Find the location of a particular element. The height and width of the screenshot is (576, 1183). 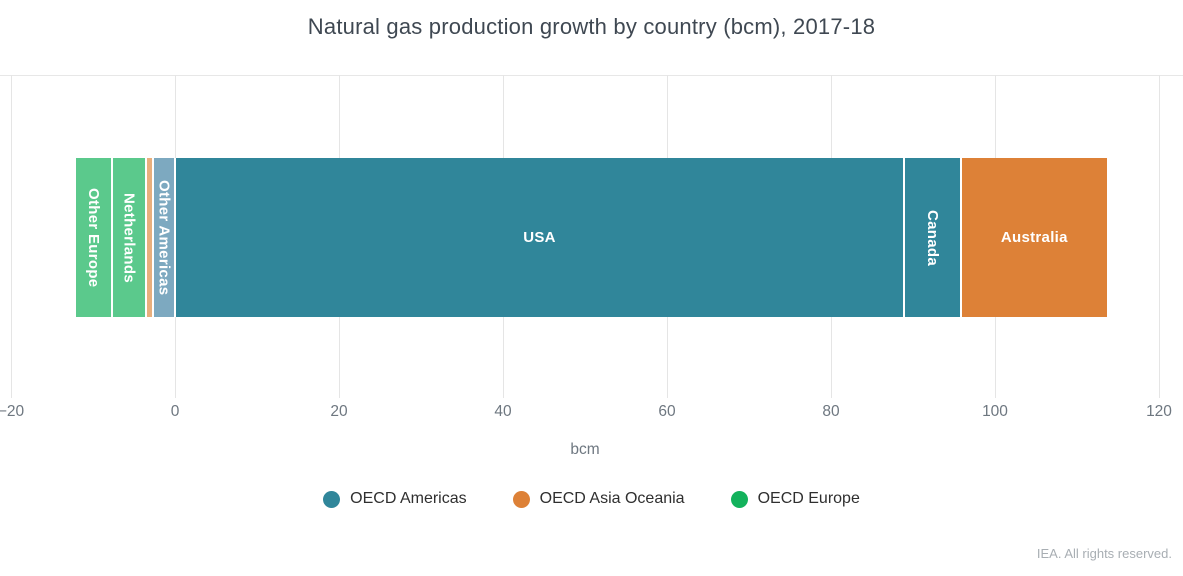

legend-label: OECD Americas is located at coordinates (408, 498).